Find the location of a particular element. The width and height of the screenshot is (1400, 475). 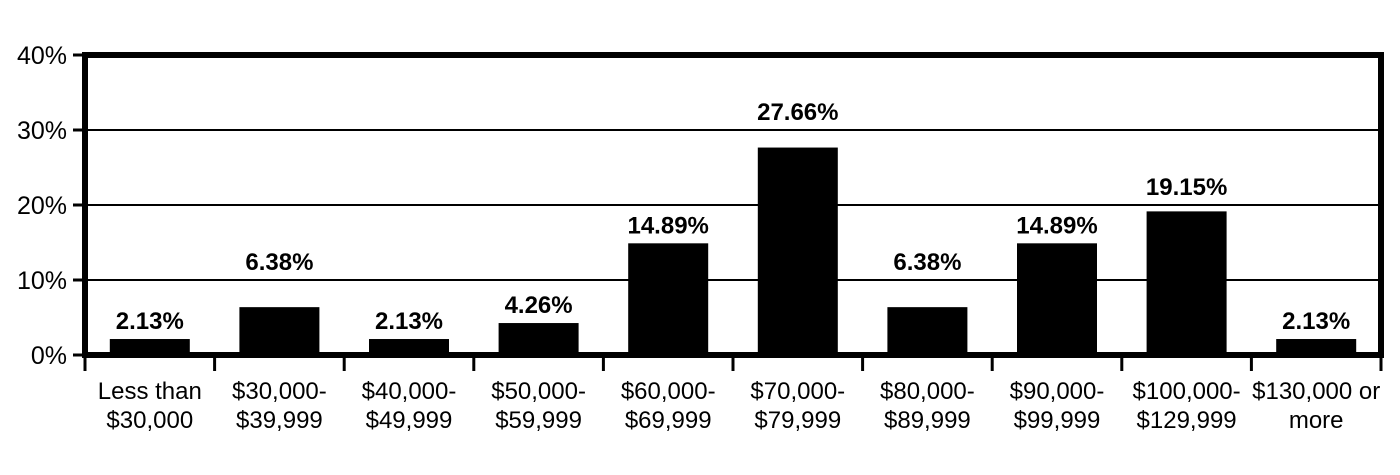

y-axis-tick-label: 0% is located at coordinates (49, 356).